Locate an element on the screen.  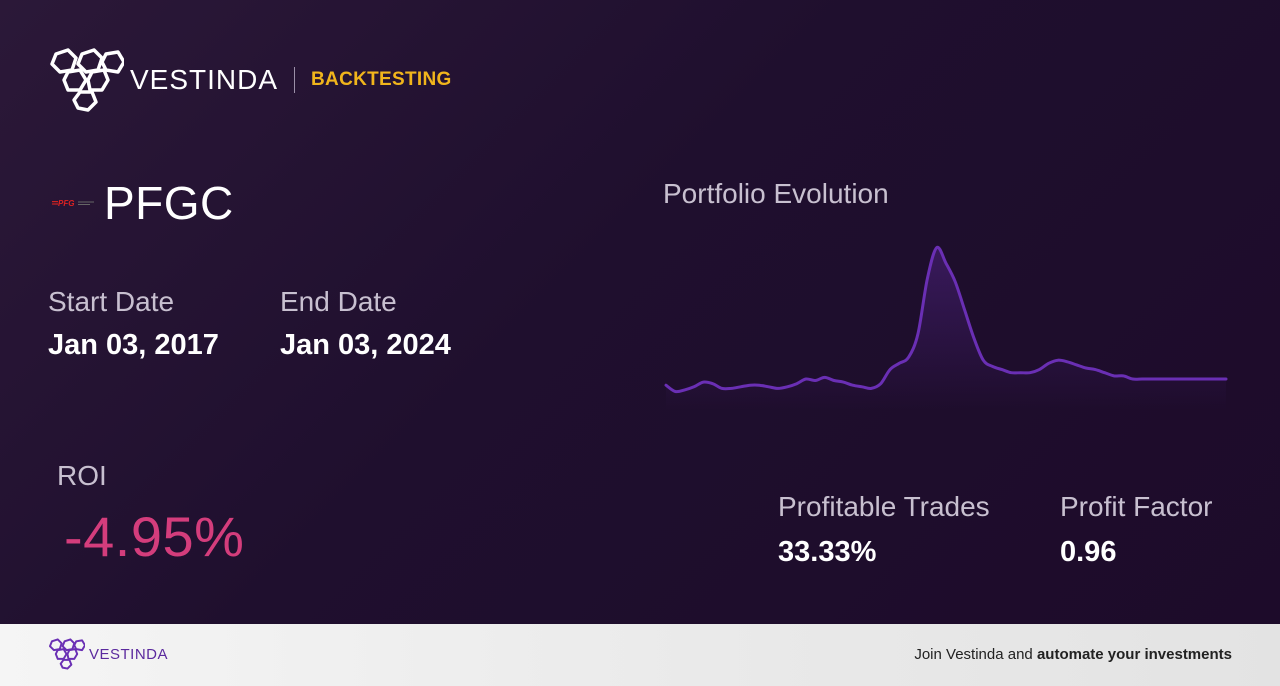
start-date-label: Start Date is located at coordinates (111, 301).